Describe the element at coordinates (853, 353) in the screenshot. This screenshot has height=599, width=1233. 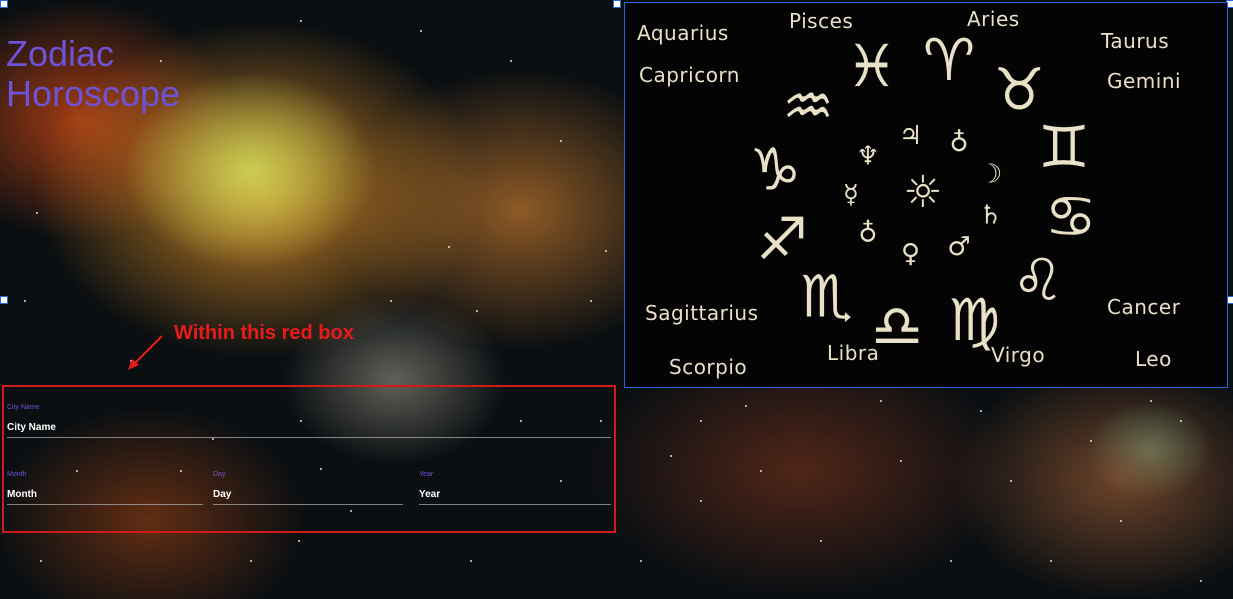
I see `sign-label-libra: Libra` at that location.